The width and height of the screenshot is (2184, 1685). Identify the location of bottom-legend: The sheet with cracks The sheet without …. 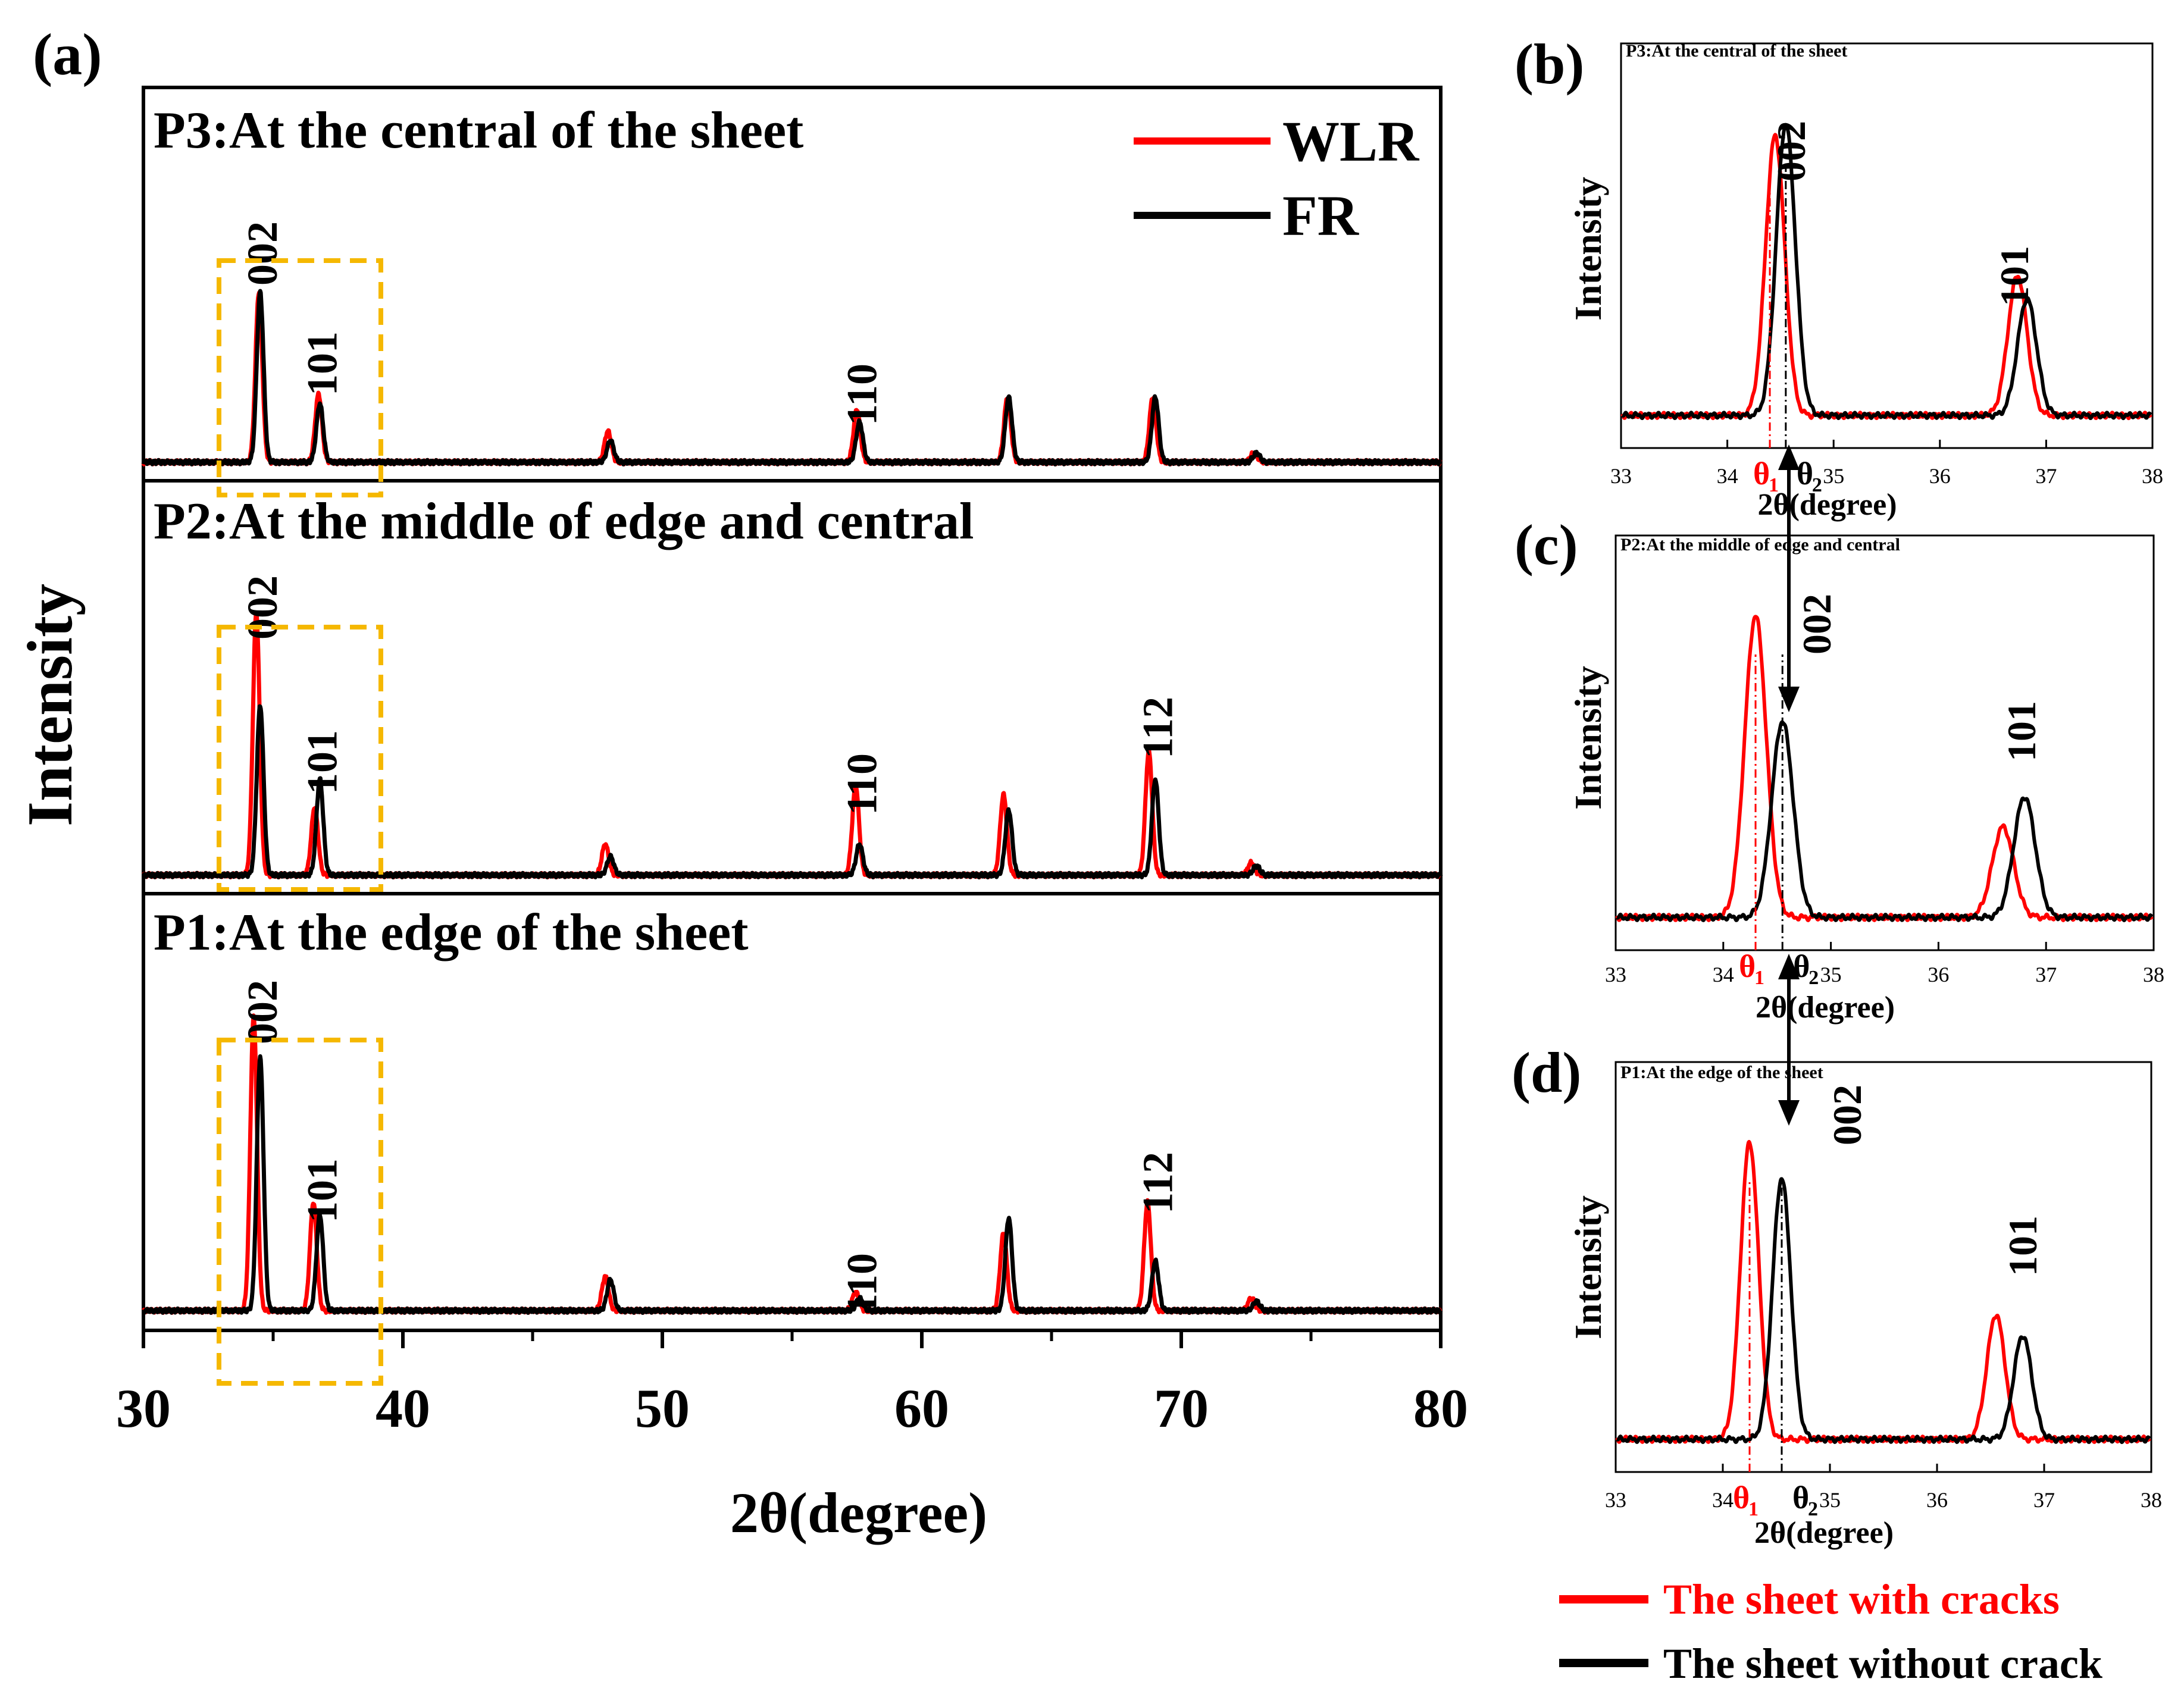
(1830, 1630).